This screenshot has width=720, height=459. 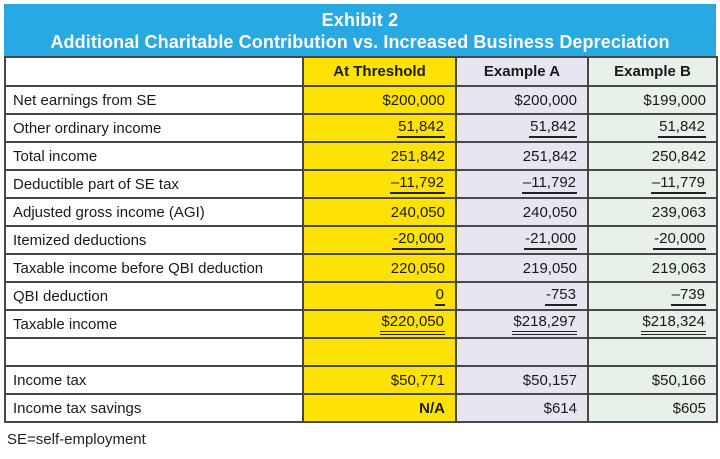 I want to click on table-row: Income tax savings N/A $614 $605, so click(x=361, y=408).